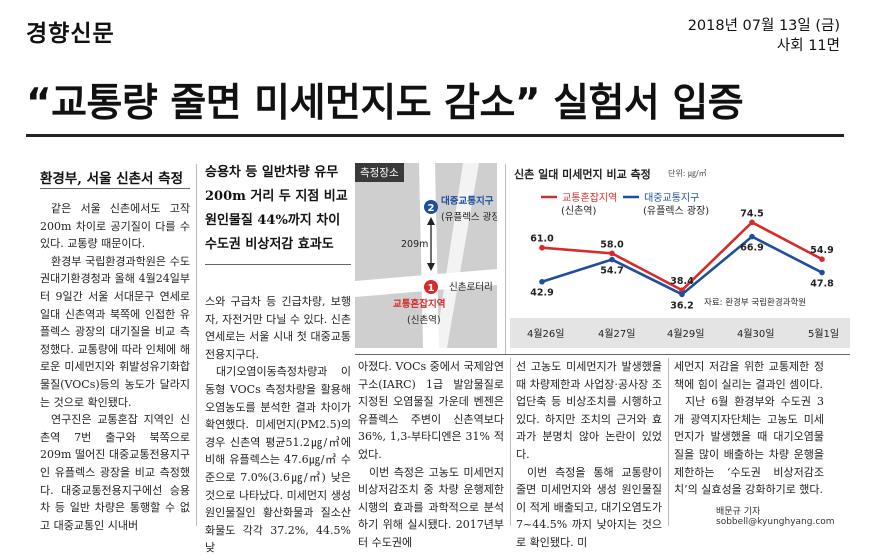 This screenshot has width=870, height=557. Describe the element at coordinates (687, 173) in the screenshot. I see `chart-unit: 단위: ㎍/㎥` at that location.